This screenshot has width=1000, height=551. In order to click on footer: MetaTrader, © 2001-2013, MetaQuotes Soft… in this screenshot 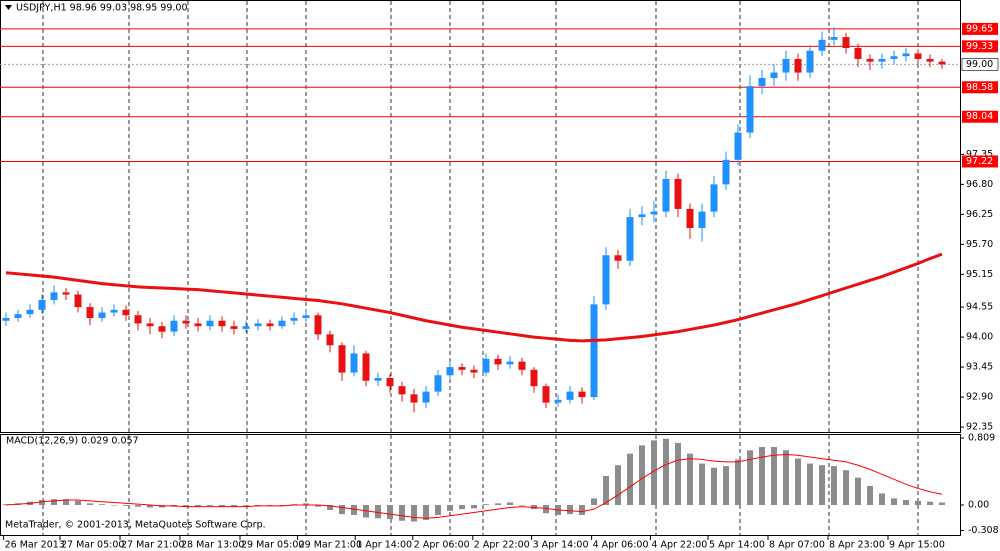, I will do `click(135, 525)`.